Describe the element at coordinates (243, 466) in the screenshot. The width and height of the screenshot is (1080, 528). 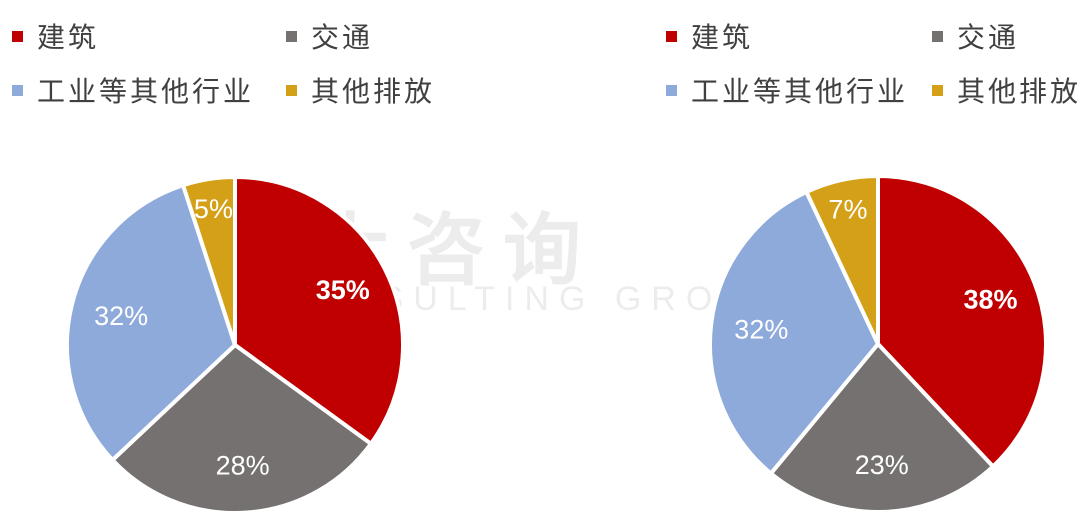
I see `data-label-transport: 28%` at that location.